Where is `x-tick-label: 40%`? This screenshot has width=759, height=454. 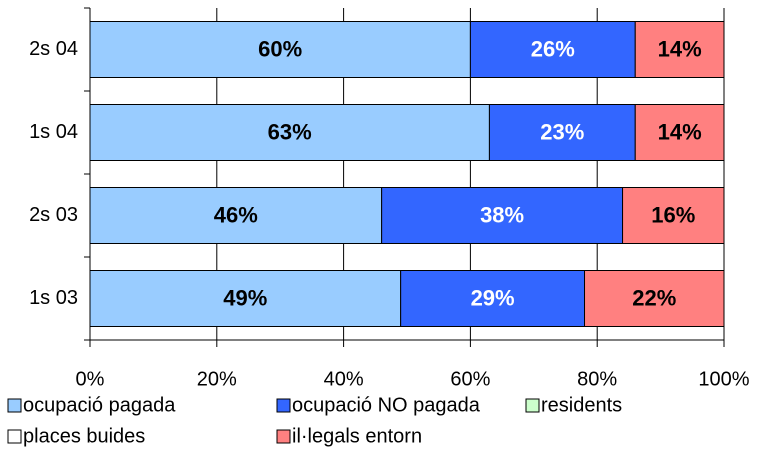
x-tick-label: 40% is located at coordinates (344, 379).